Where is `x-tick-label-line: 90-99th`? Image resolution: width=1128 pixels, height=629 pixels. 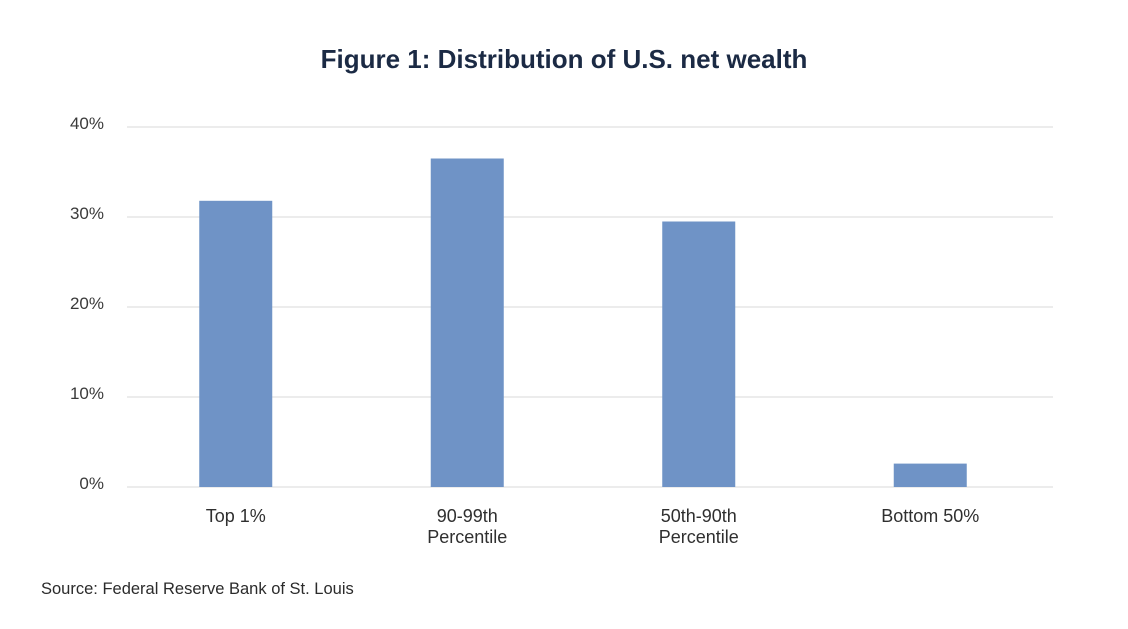 x-tick-label-line: 90-99th is located at coordinates (467, 516).